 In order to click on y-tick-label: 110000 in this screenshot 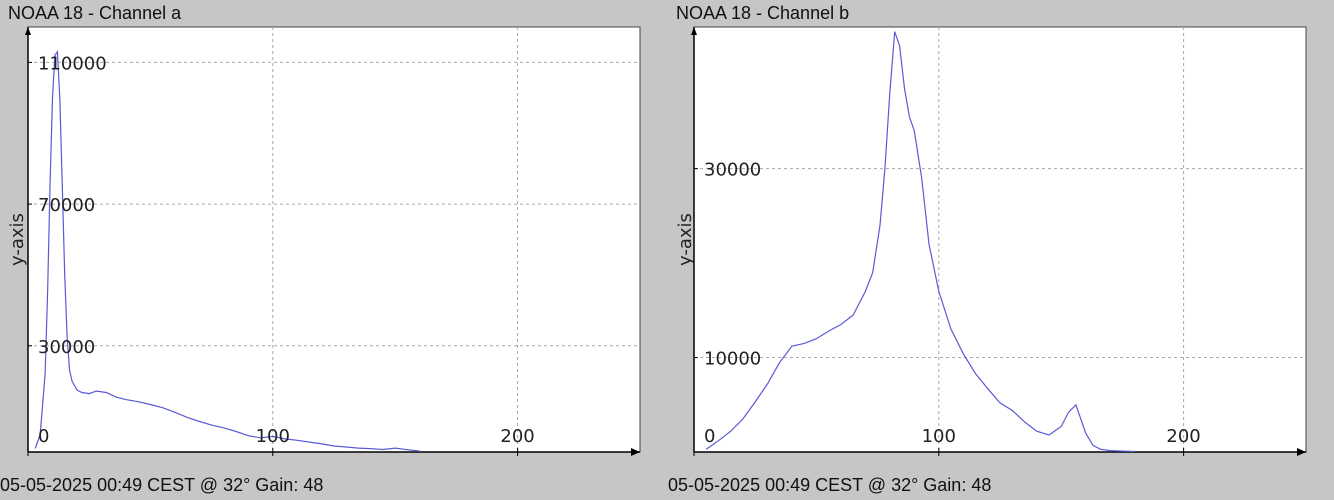, I will do `click(72, 63)`.